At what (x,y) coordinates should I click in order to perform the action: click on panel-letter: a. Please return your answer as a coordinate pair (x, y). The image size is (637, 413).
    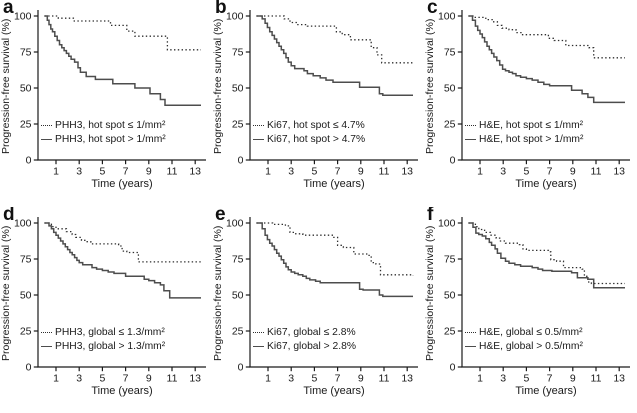
    Looking at the image, I should click on (8, 9).